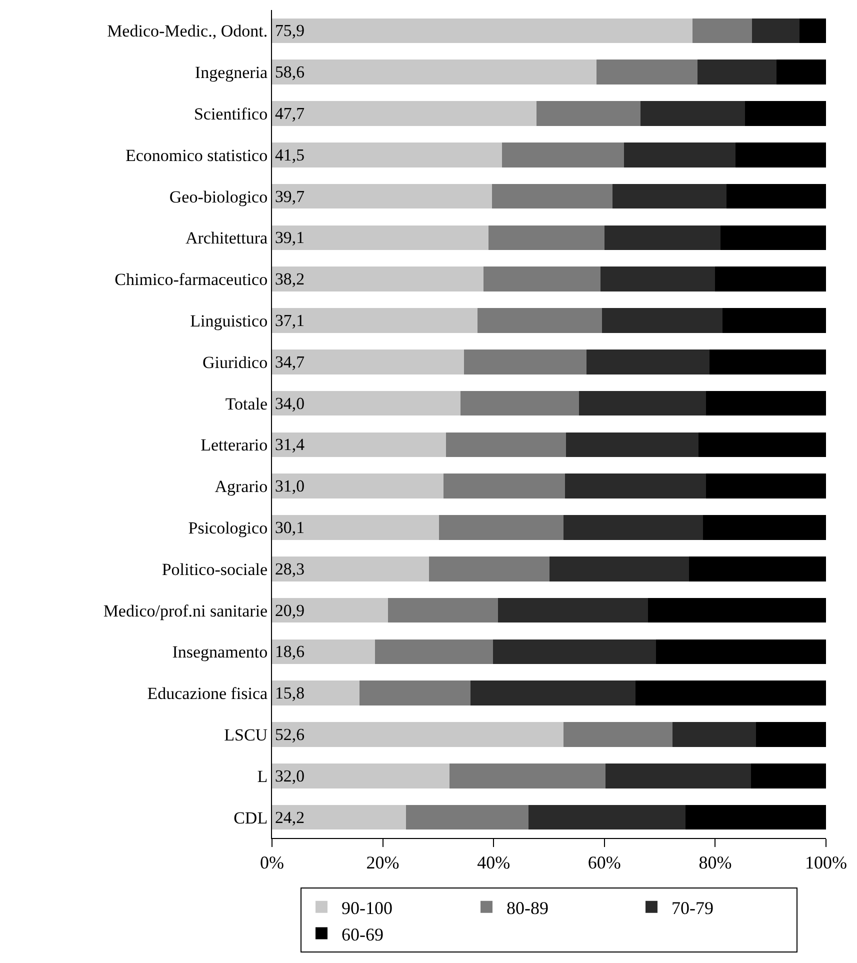 This screenshot has width=857, height=963. Describe the element at coordinates (220, 652) in the screenshot. I see `y-tick-label: Insegnamento` at that location.